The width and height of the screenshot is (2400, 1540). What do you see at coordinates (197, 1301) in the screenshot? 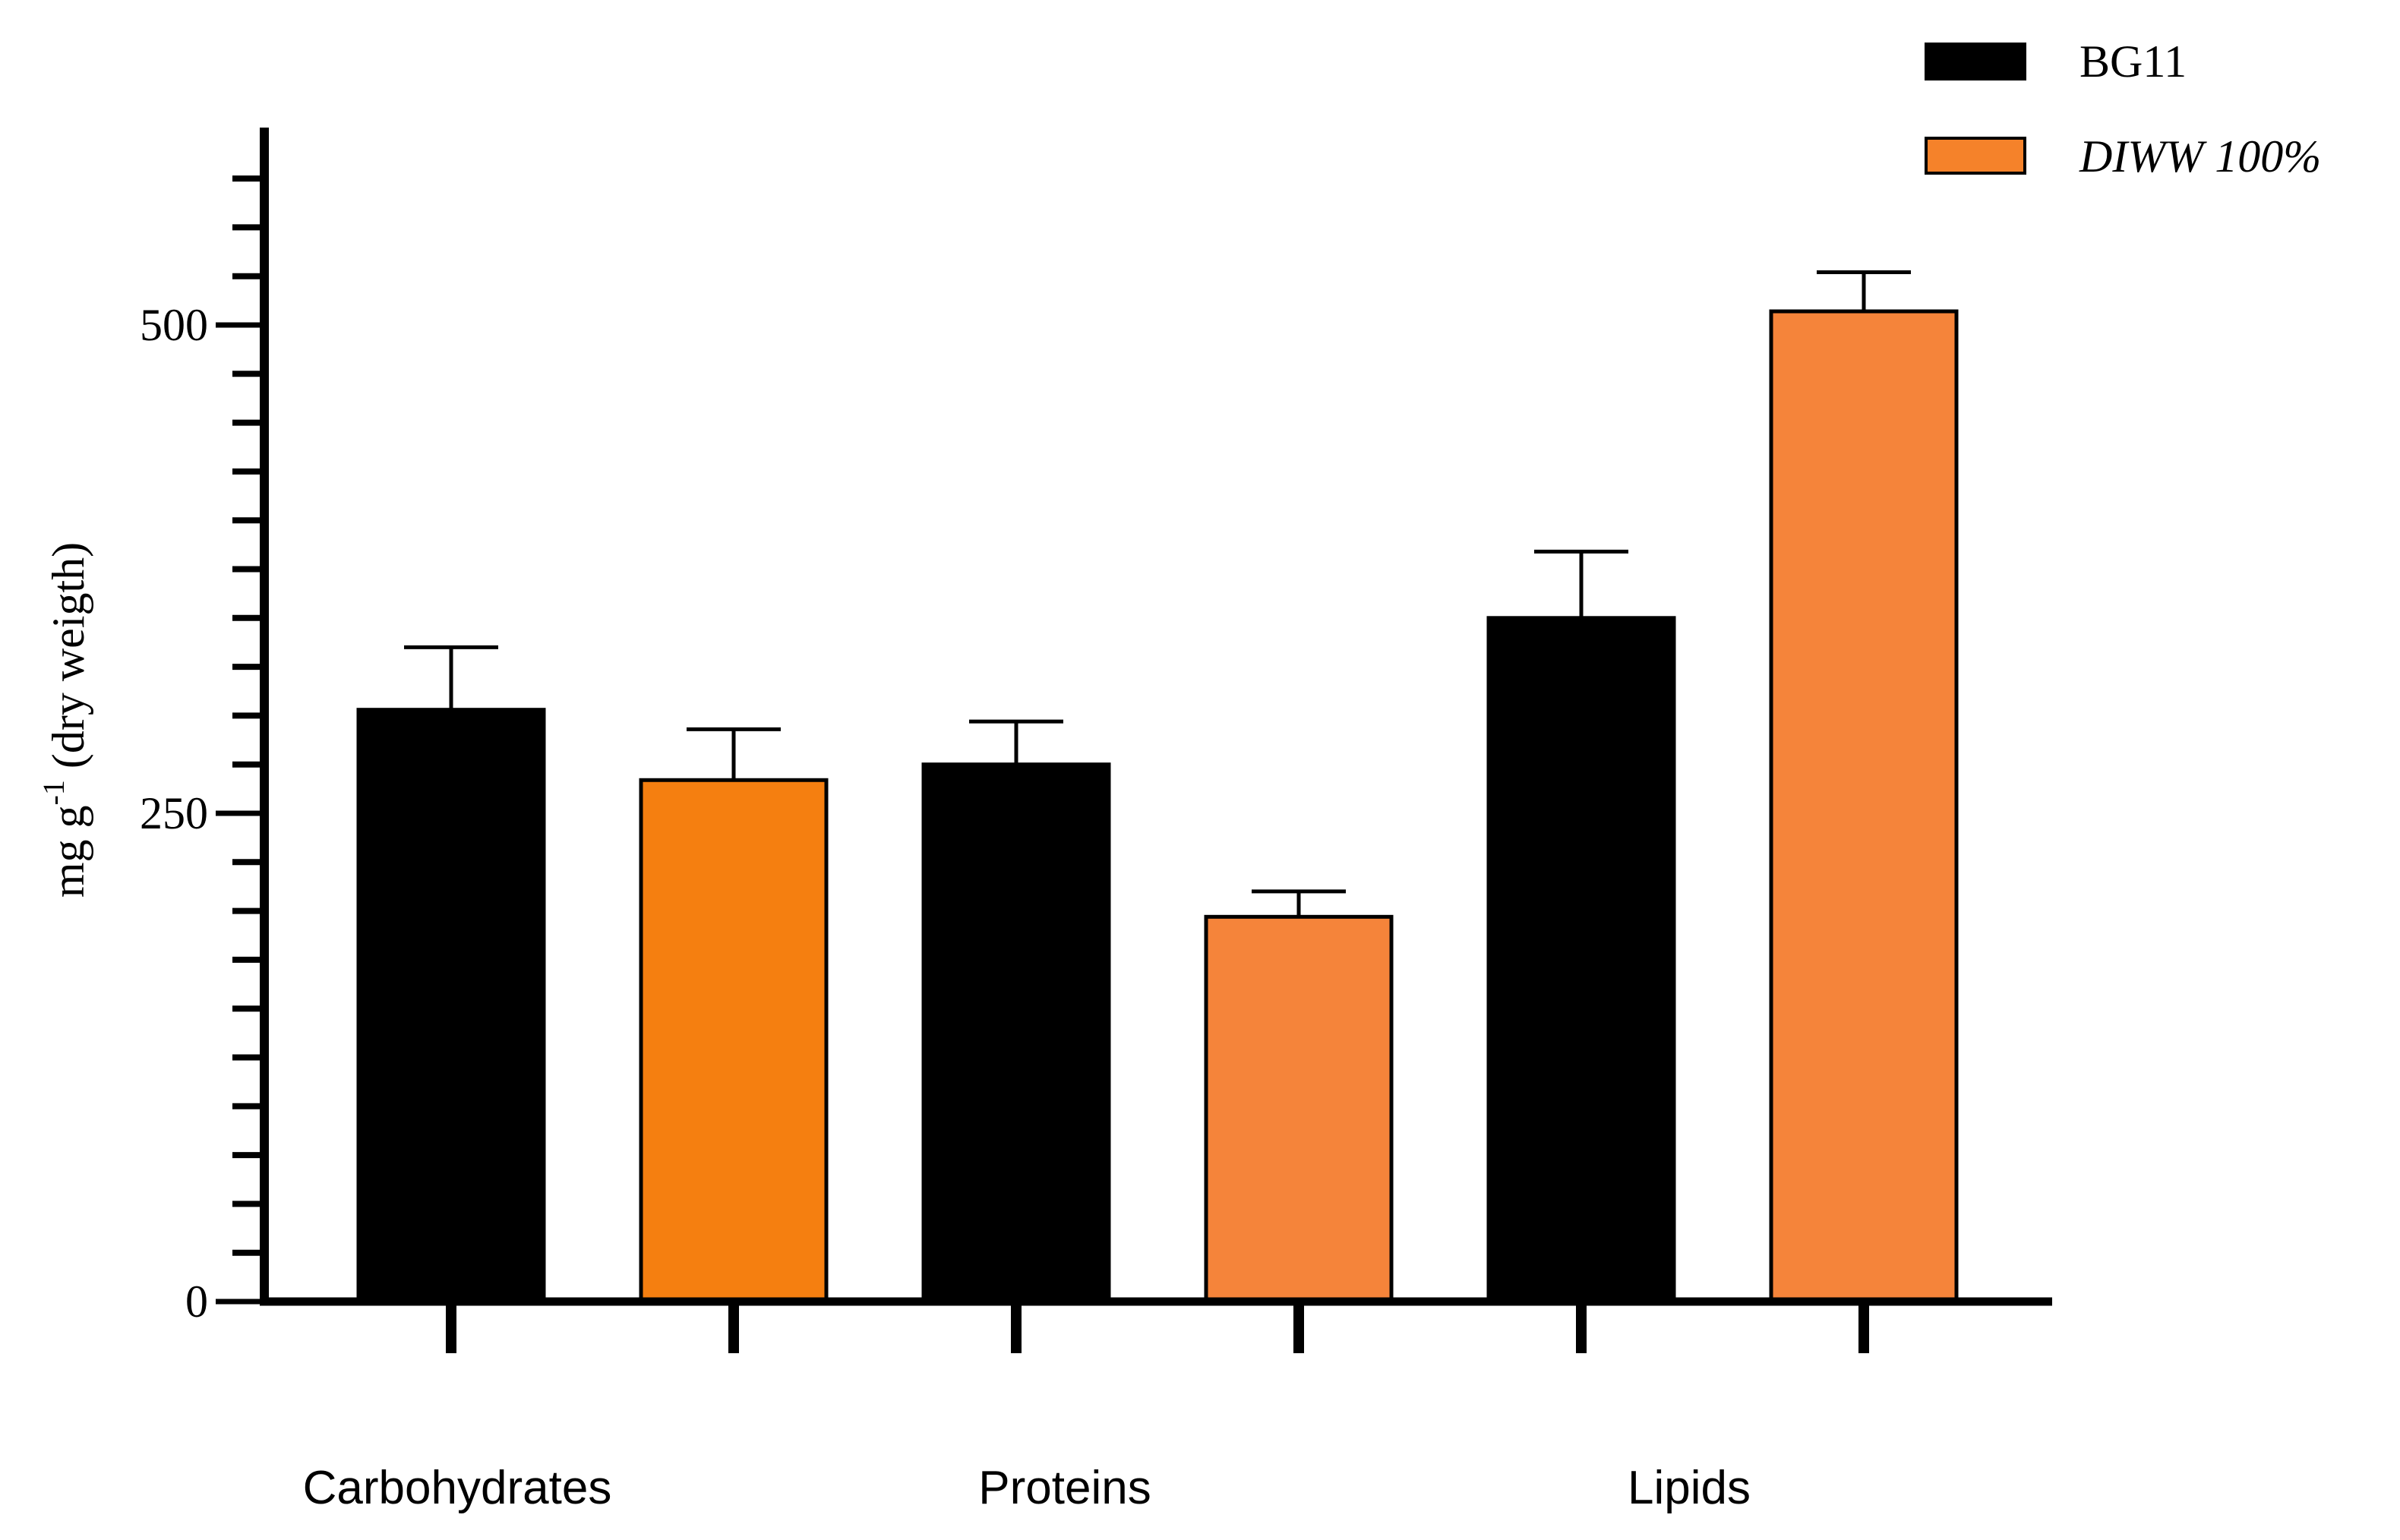
I see `y-tick-label-0: 0` at bounding box center [197, 1301].